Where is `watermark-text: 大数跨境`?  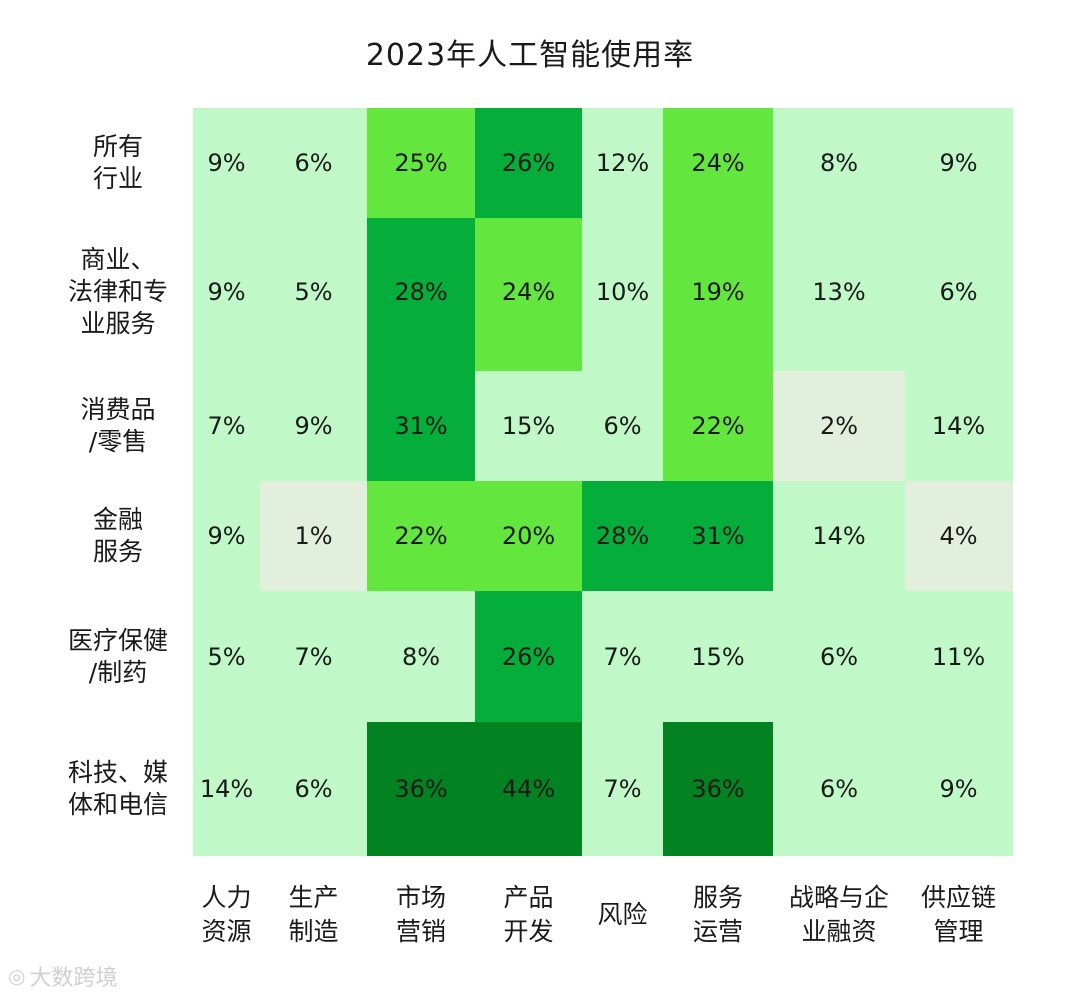 watermark-text: 大数跨境 is located at coordinates (73, 978).